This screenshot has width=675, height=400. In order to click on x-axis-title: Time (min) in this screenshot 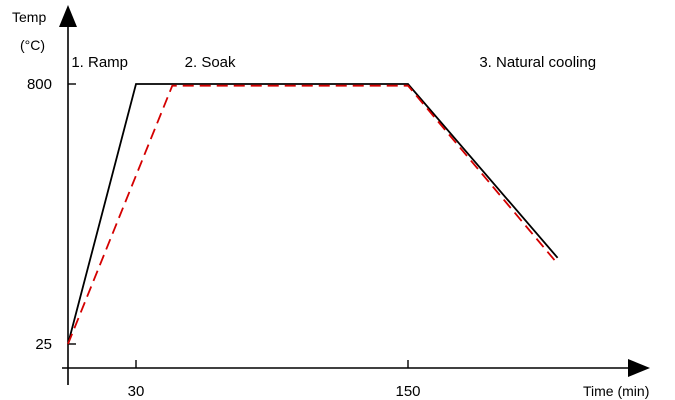, I will do `click(616, 391)`.